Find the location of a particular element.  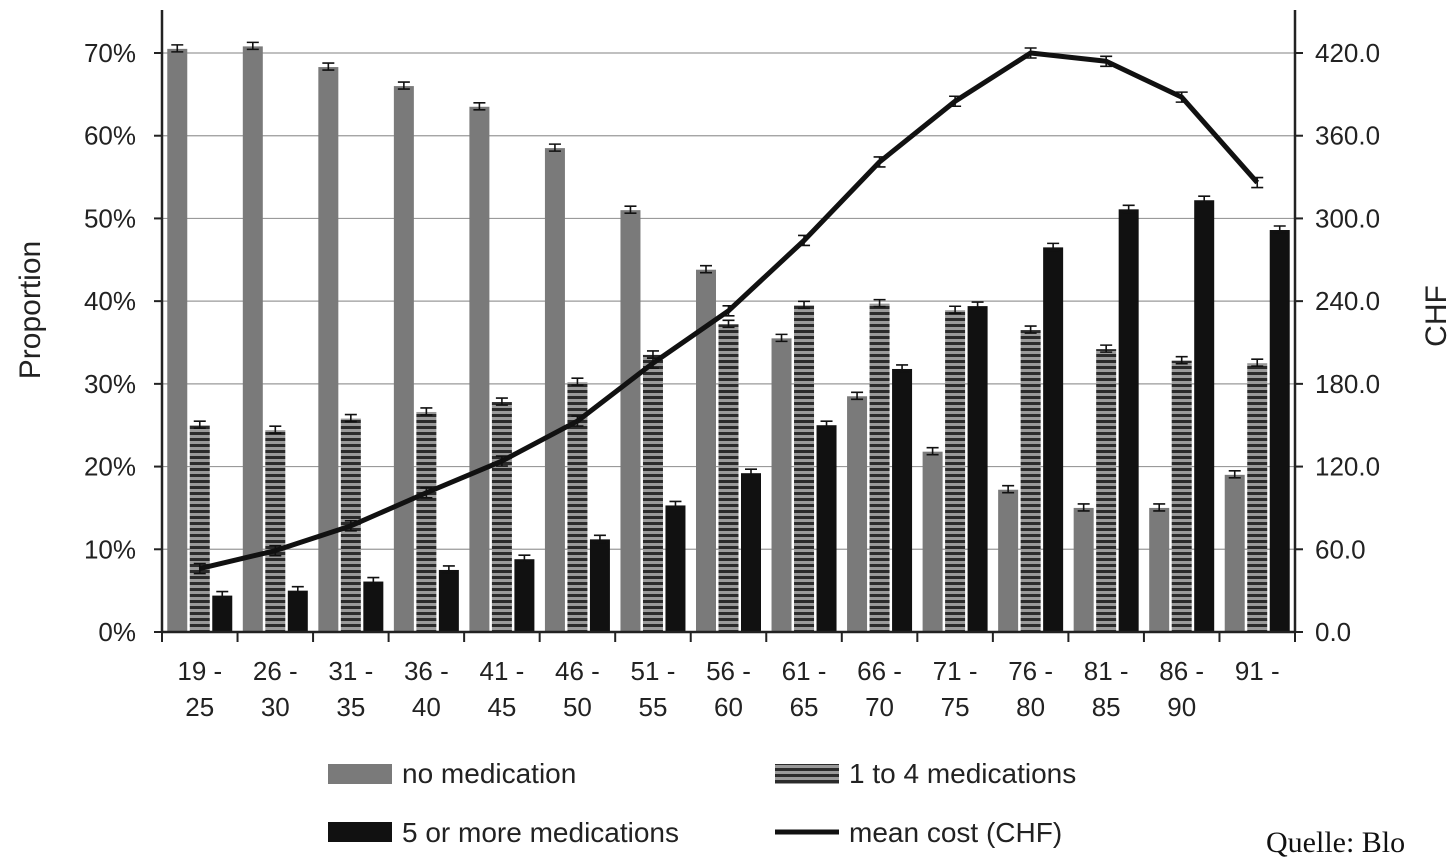

x-tick-label: 85 is located at coordinates (1106, 707).